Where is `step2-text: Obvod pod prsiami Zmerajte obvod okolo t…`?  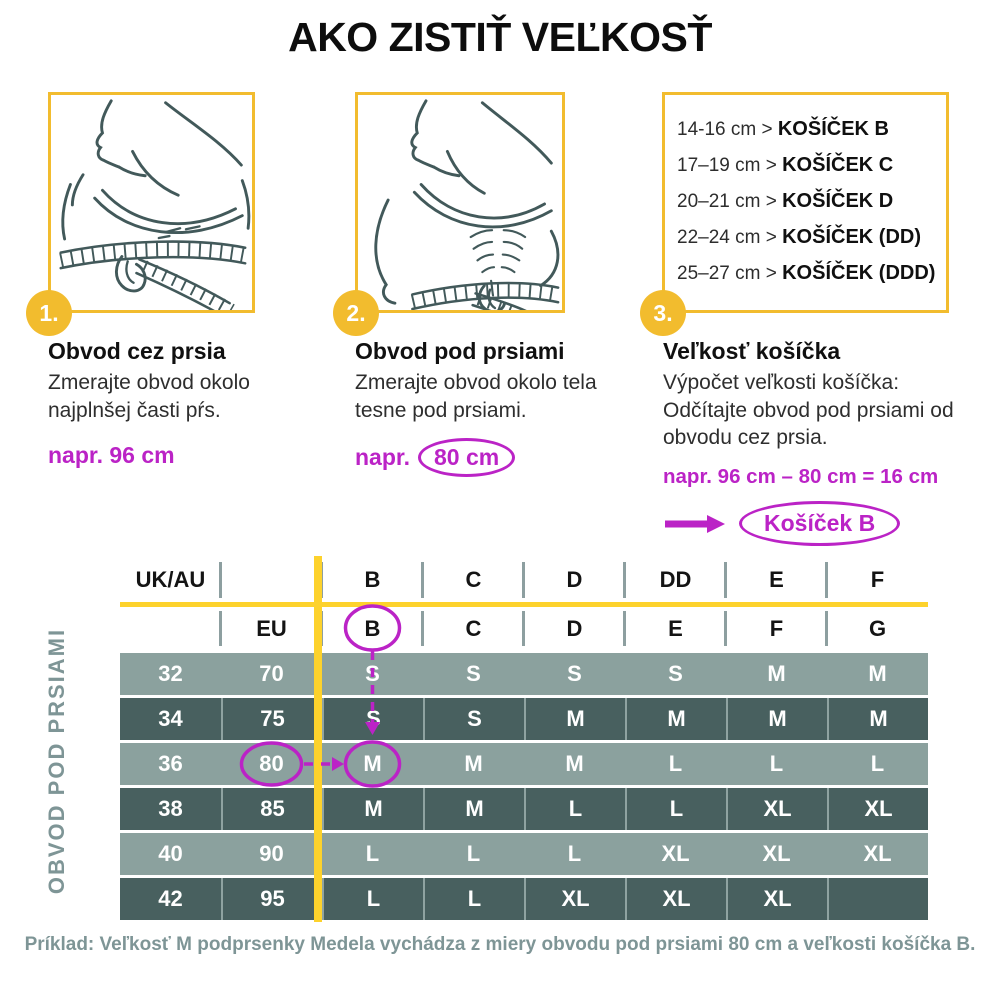 step2-text: Obvod pod prsiami Zmerajte obvod okolo t… is located at coordinates (500, 408).